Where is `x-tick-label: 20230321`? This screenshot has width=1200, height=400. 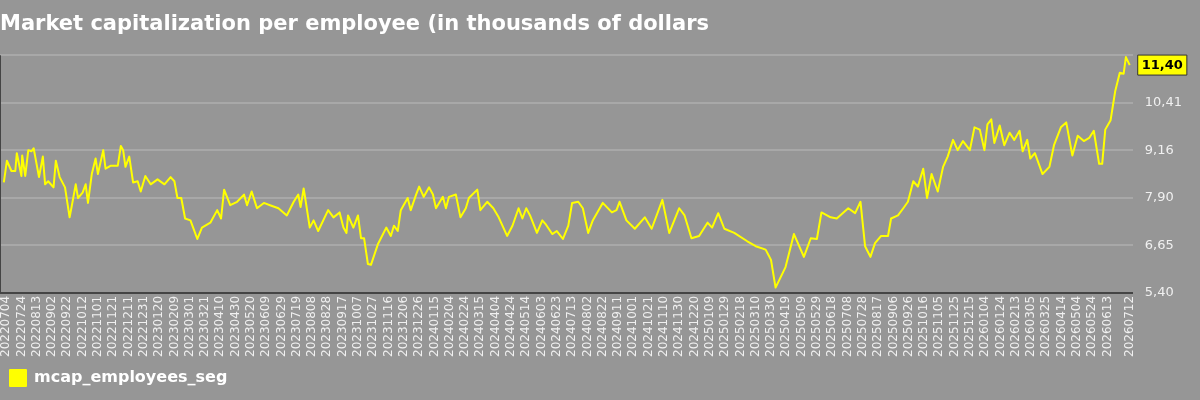
x-tick-label: 20230321 is located at coordinates (204, 326).